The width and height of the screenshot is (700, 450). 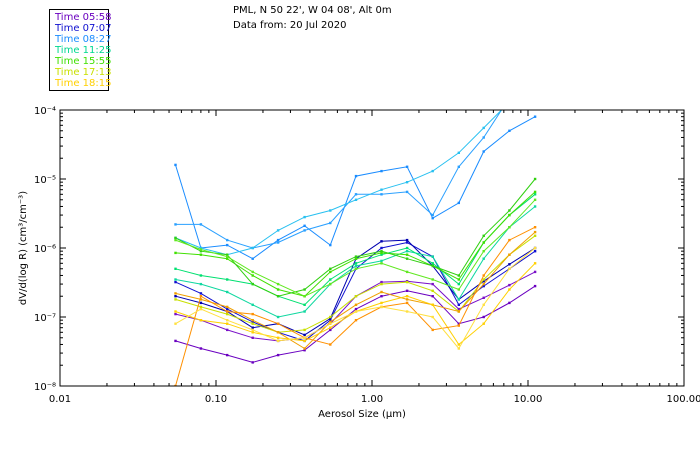 I want to click on x-tick-label-4: 100.00, so click(x=683, y=399).